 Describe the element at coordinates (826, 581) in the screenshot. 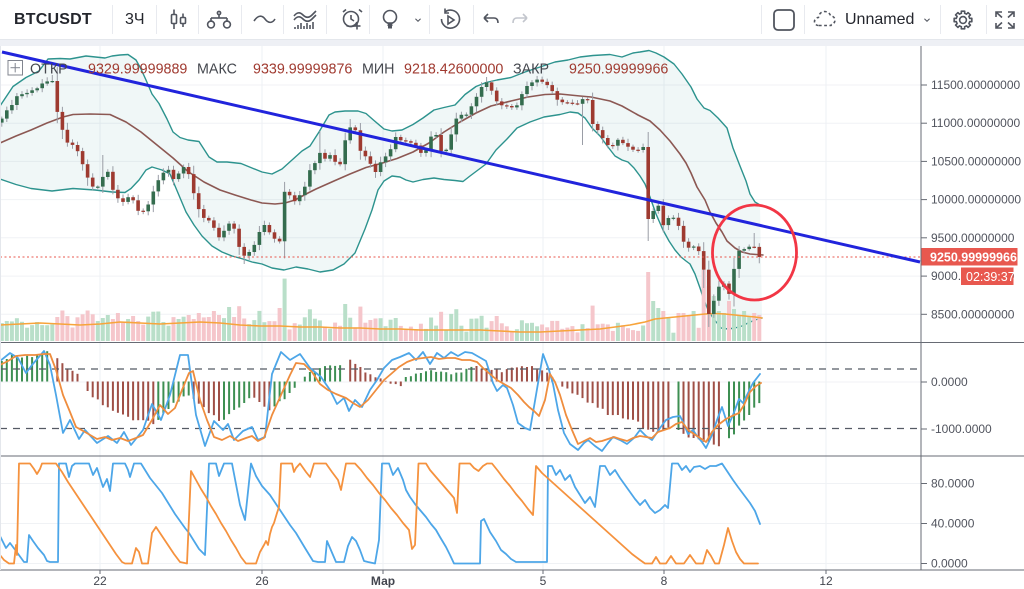

I see `svg-text: 12` at that location.